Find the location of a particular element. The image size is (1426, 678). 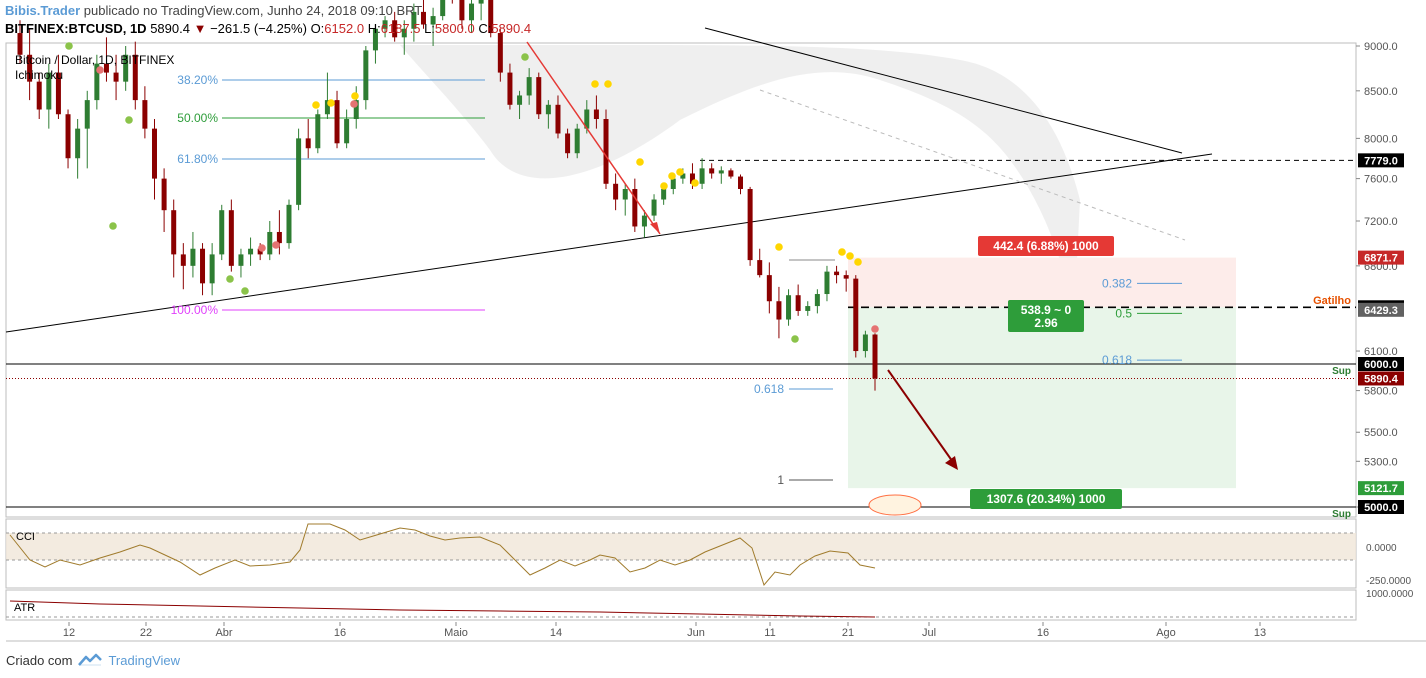

author-link: Bibis.Trader is located at coordinates (43, 10).